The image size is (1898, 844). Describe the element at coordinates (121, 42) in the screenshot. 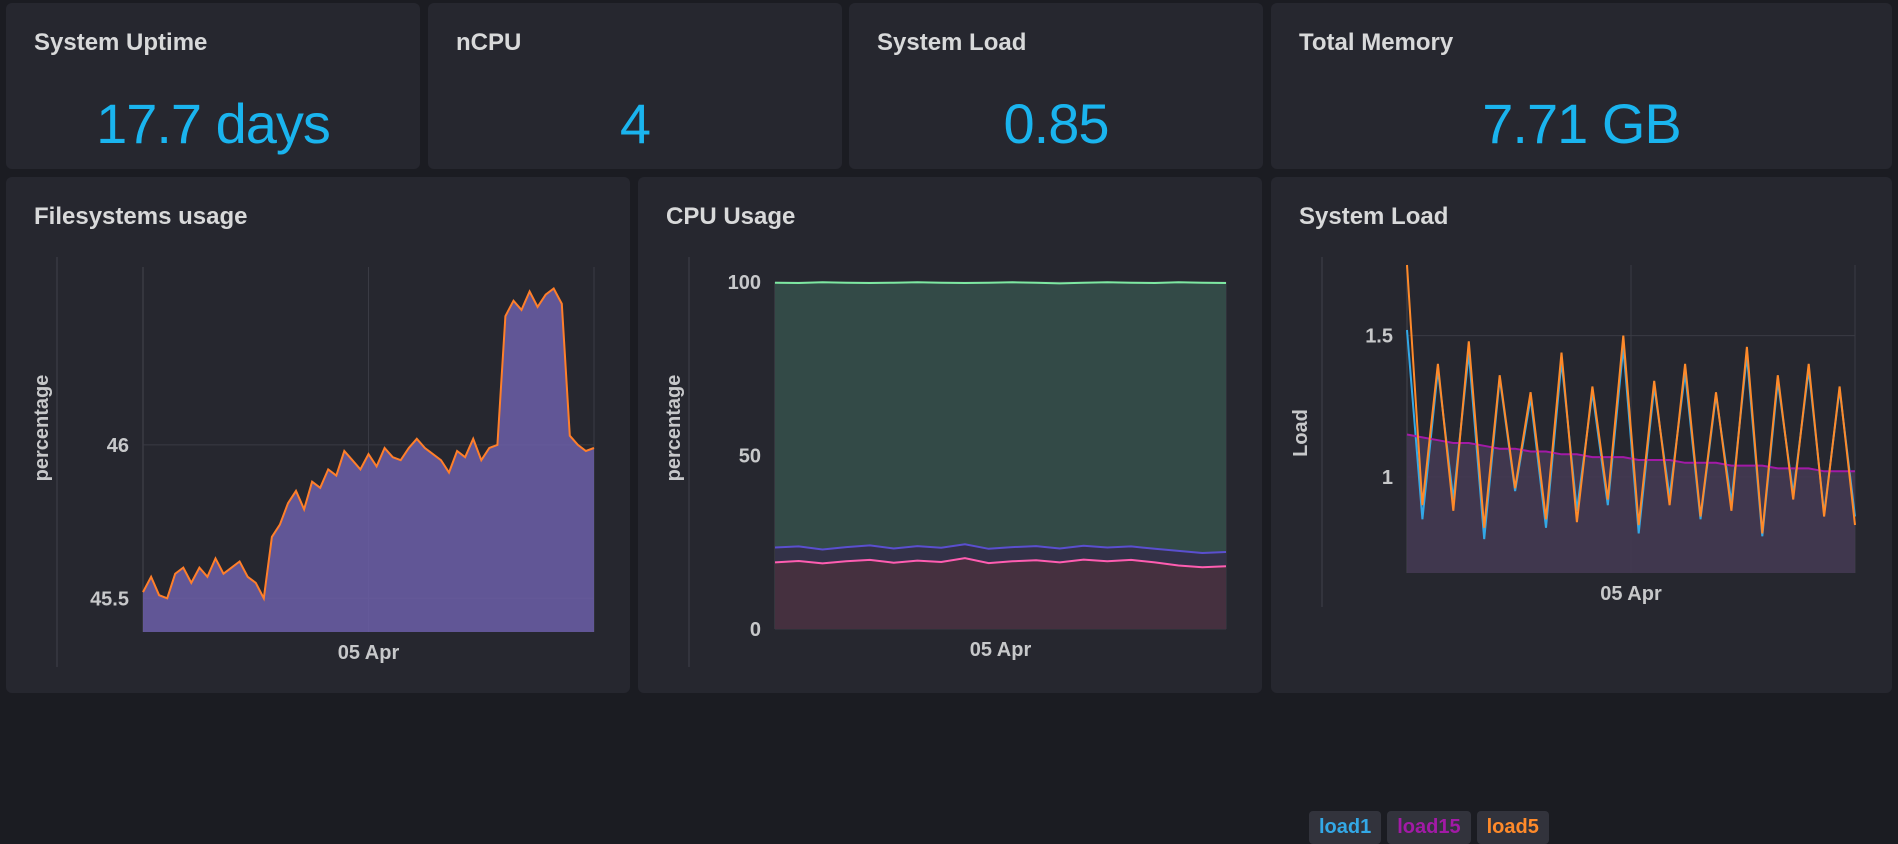

I see `panel-title: System Uptime` at that location.